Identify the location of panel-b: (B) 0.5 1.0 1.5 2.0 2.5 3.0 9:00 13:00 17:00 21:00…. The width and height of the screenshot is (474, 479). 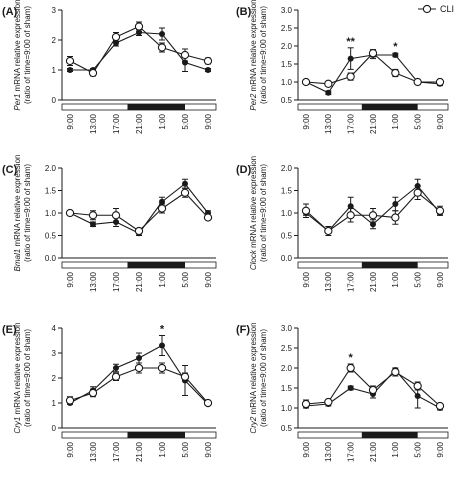
(342, 67).